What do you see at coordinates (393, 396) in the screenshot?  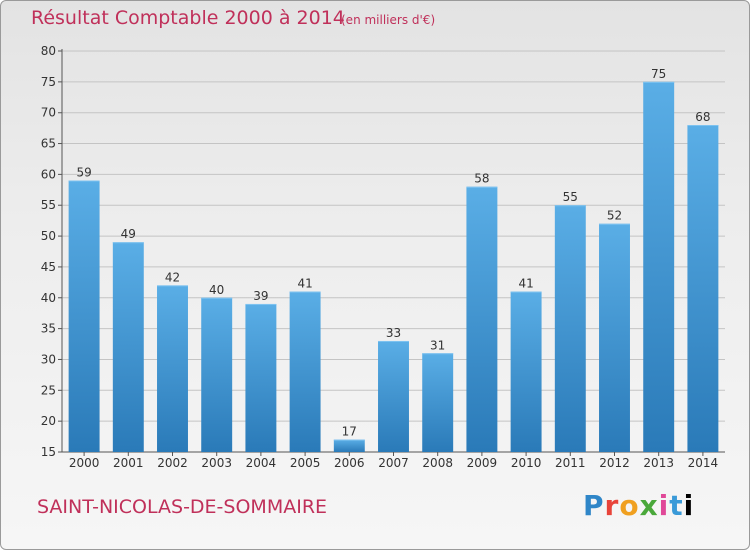 I see `bar-2007` at bounding box center [393, 396].